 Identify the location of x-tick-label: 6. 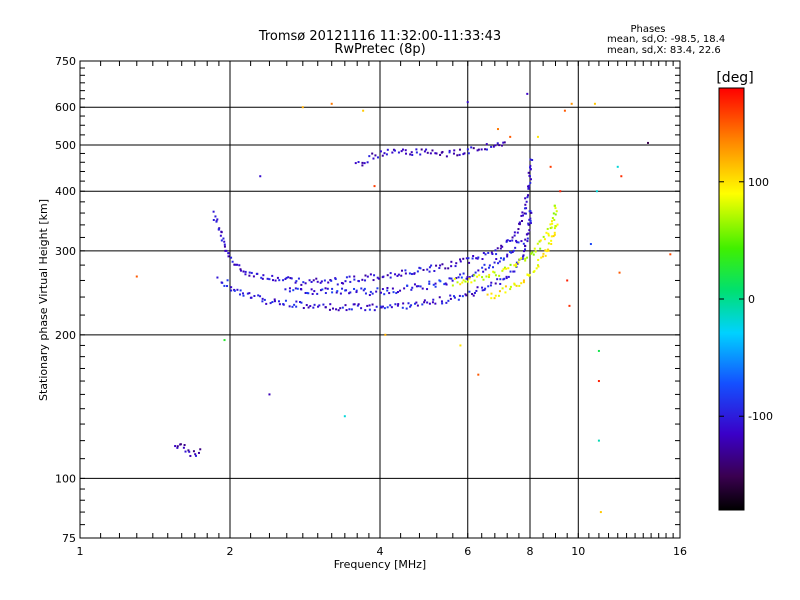
(467, 551).